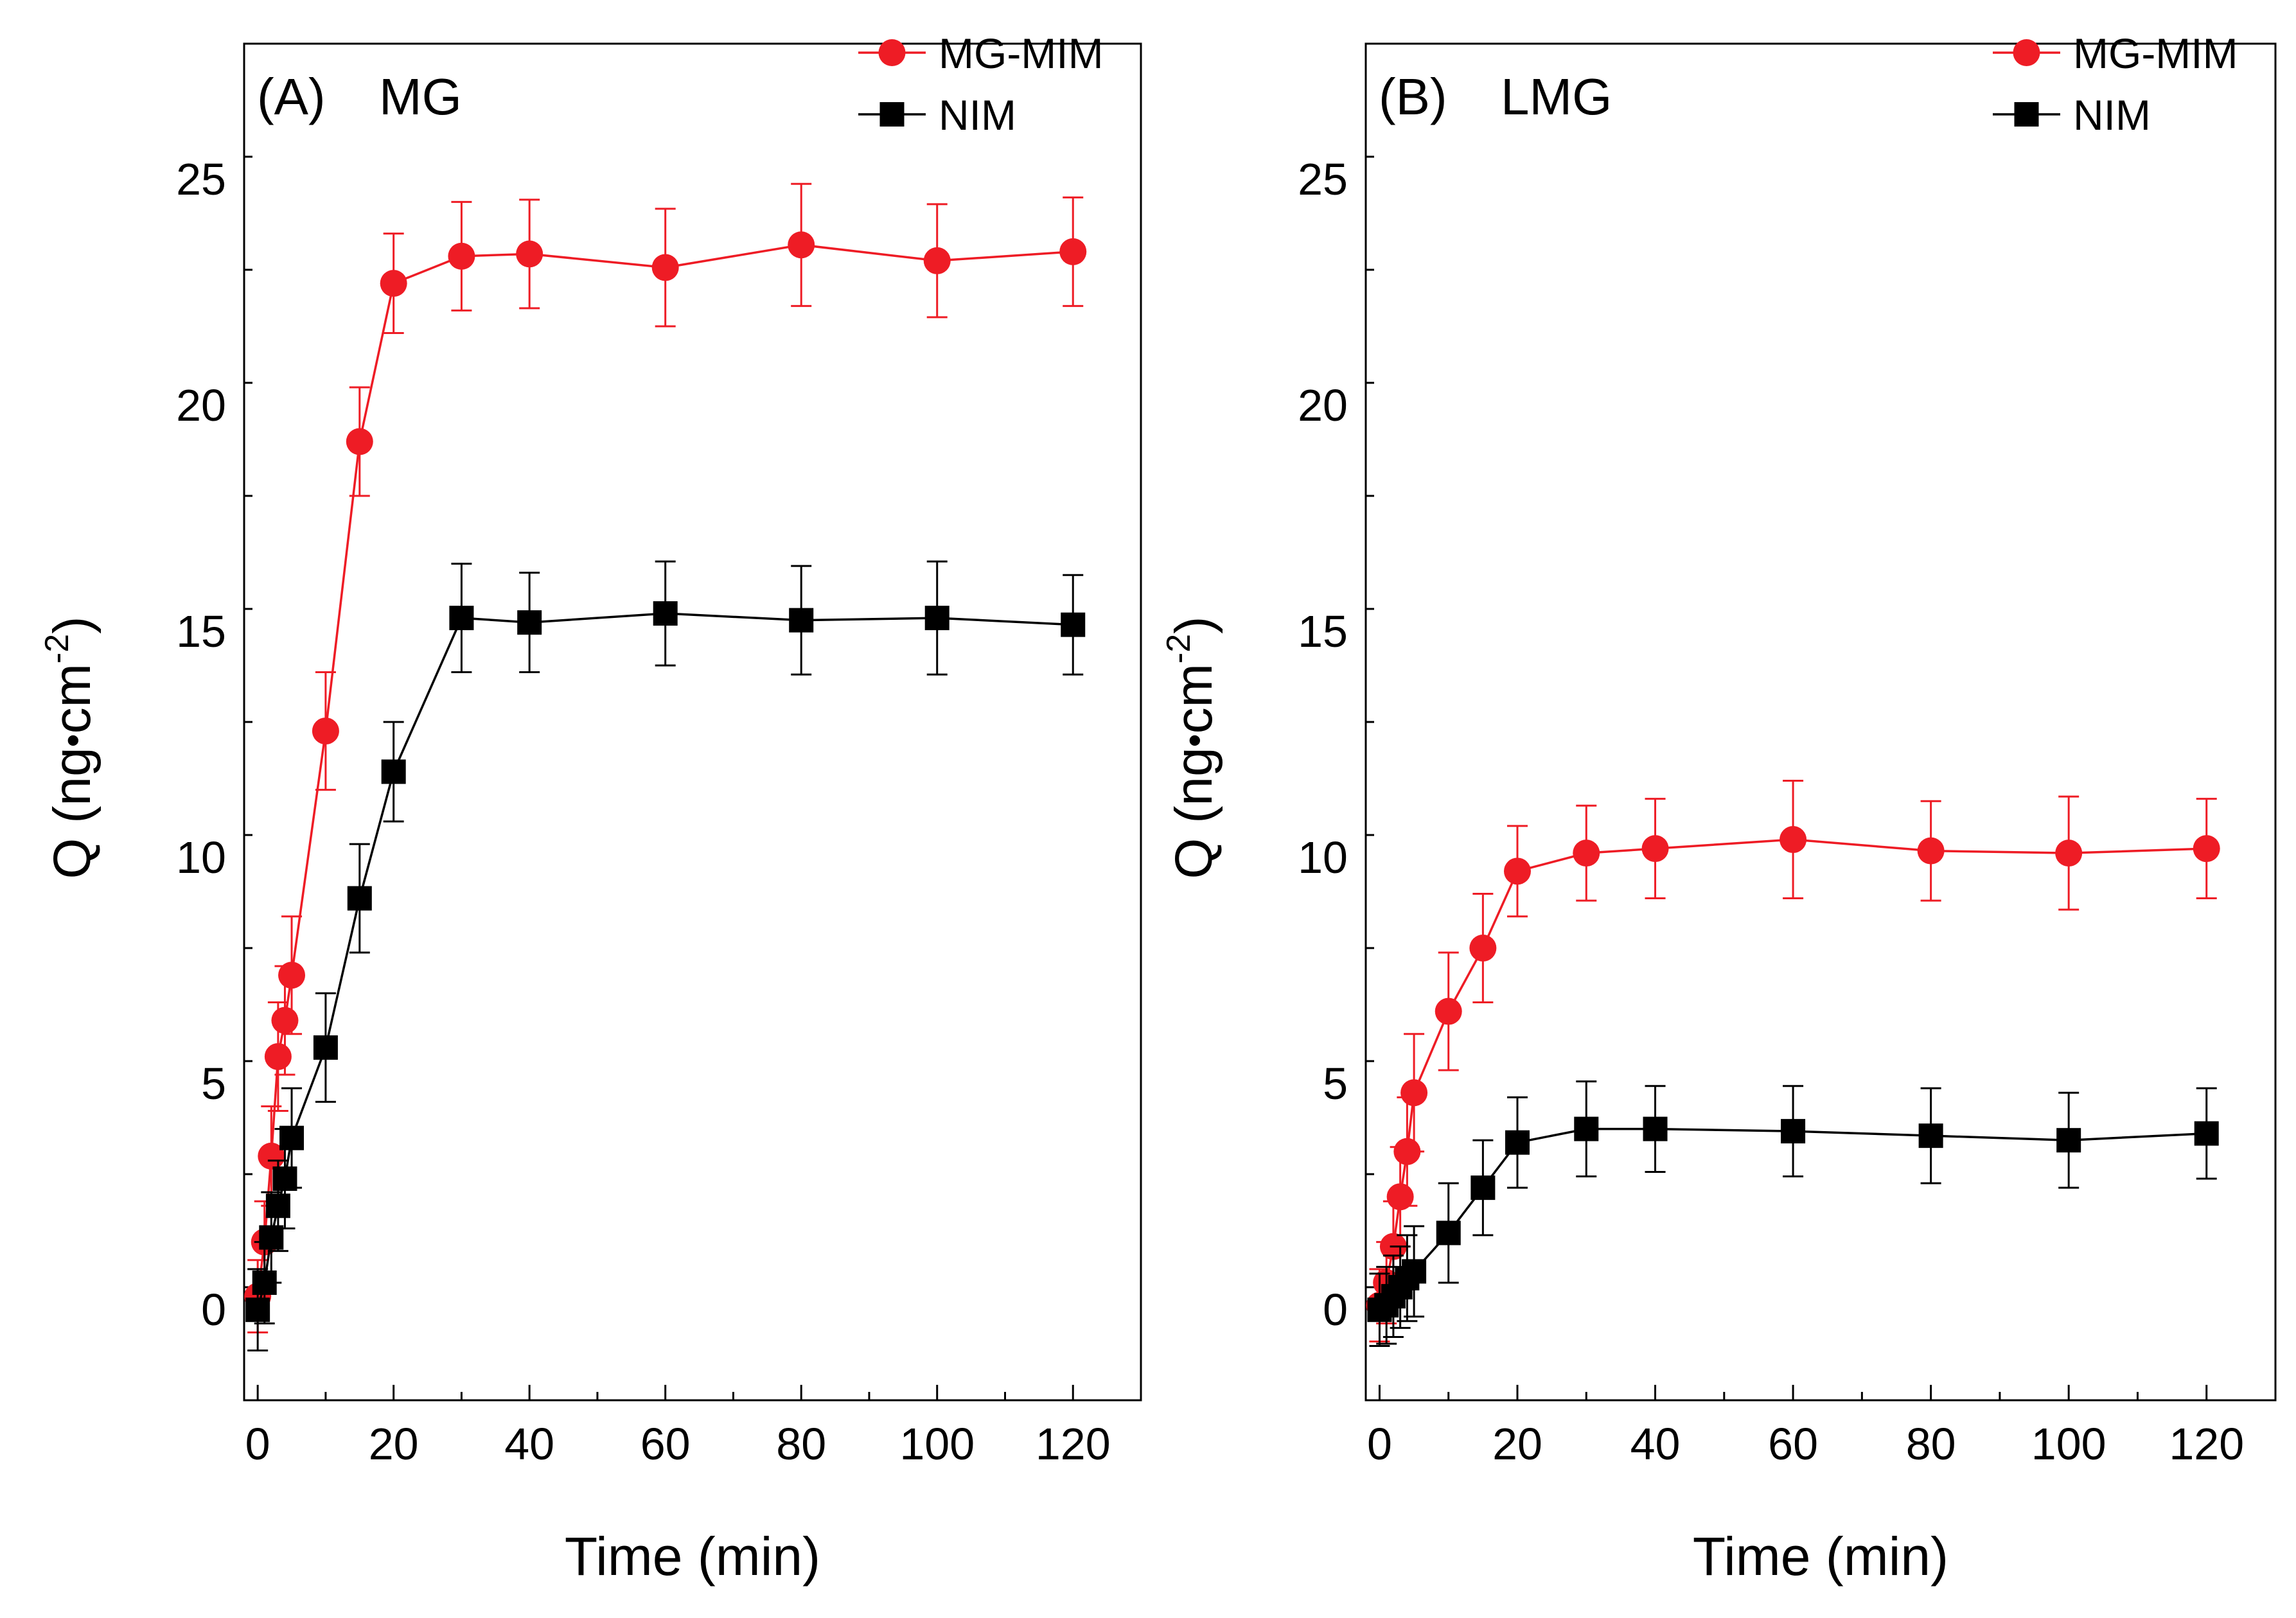  What do you see at coordinates (1021, 53) in the screenshot?
I see `panel-a-legend-label-mg-mim: MG-MIM` at bounding box center [1021, 53].